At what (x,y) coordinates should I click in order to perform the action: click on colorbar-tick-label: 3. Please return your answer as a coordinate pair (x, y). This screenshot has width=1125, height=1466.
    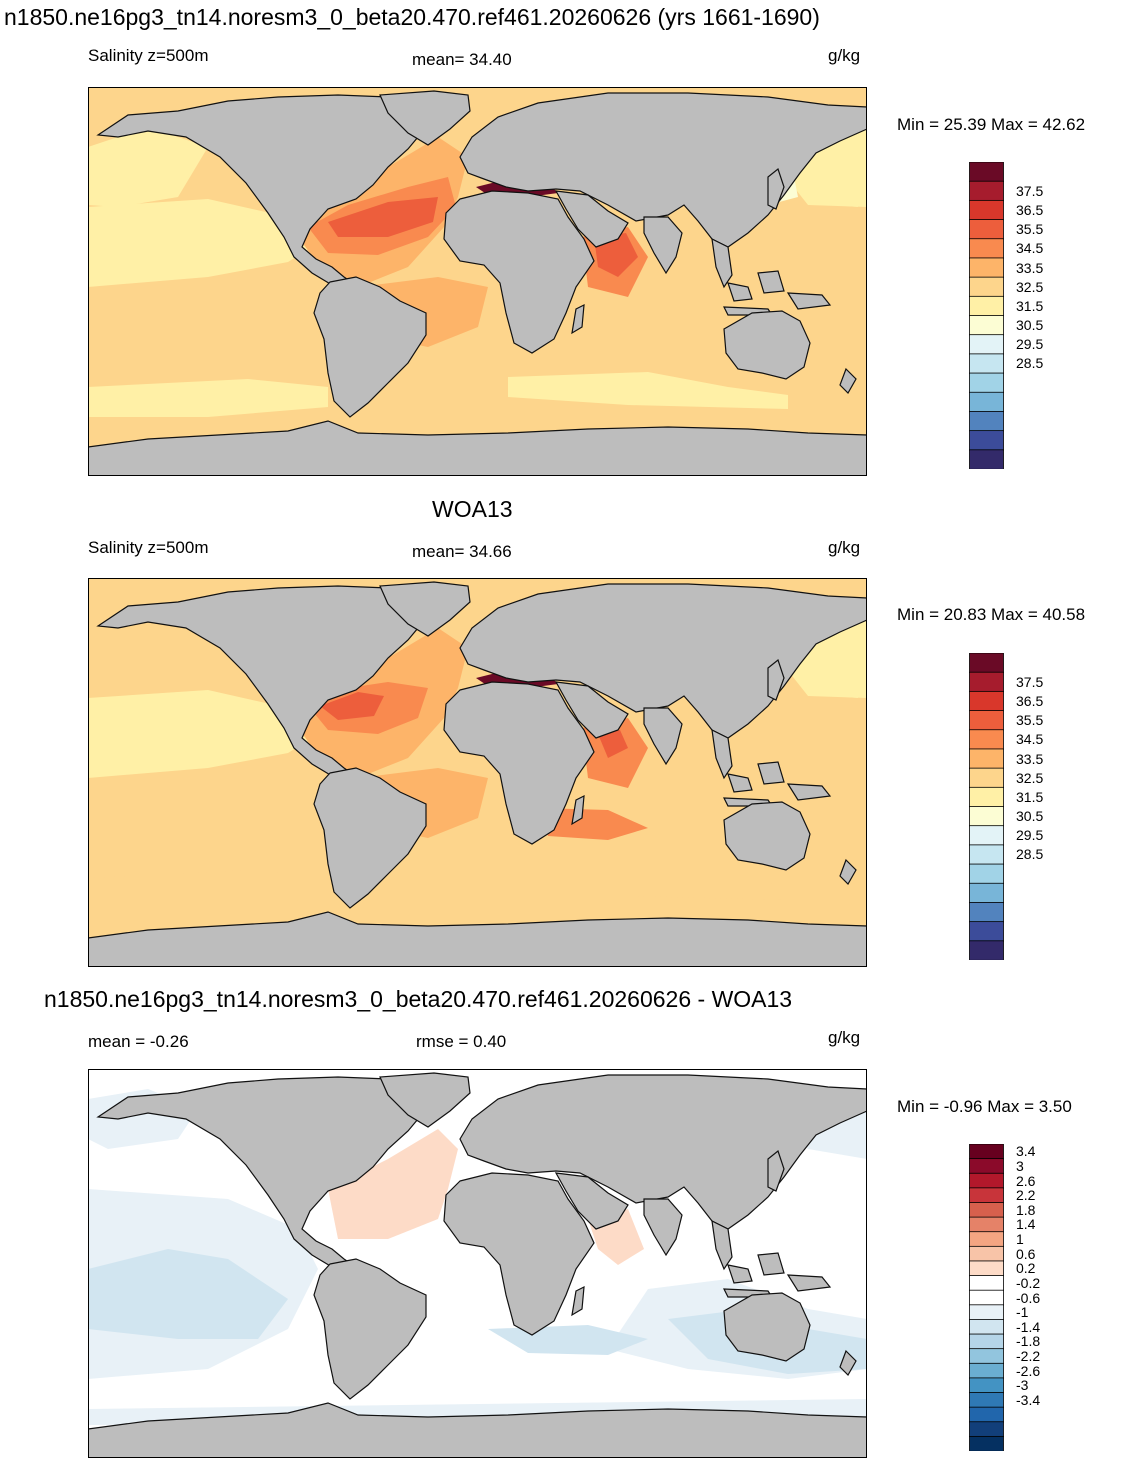
    Looking at the image, I should click on (1020, 1165).